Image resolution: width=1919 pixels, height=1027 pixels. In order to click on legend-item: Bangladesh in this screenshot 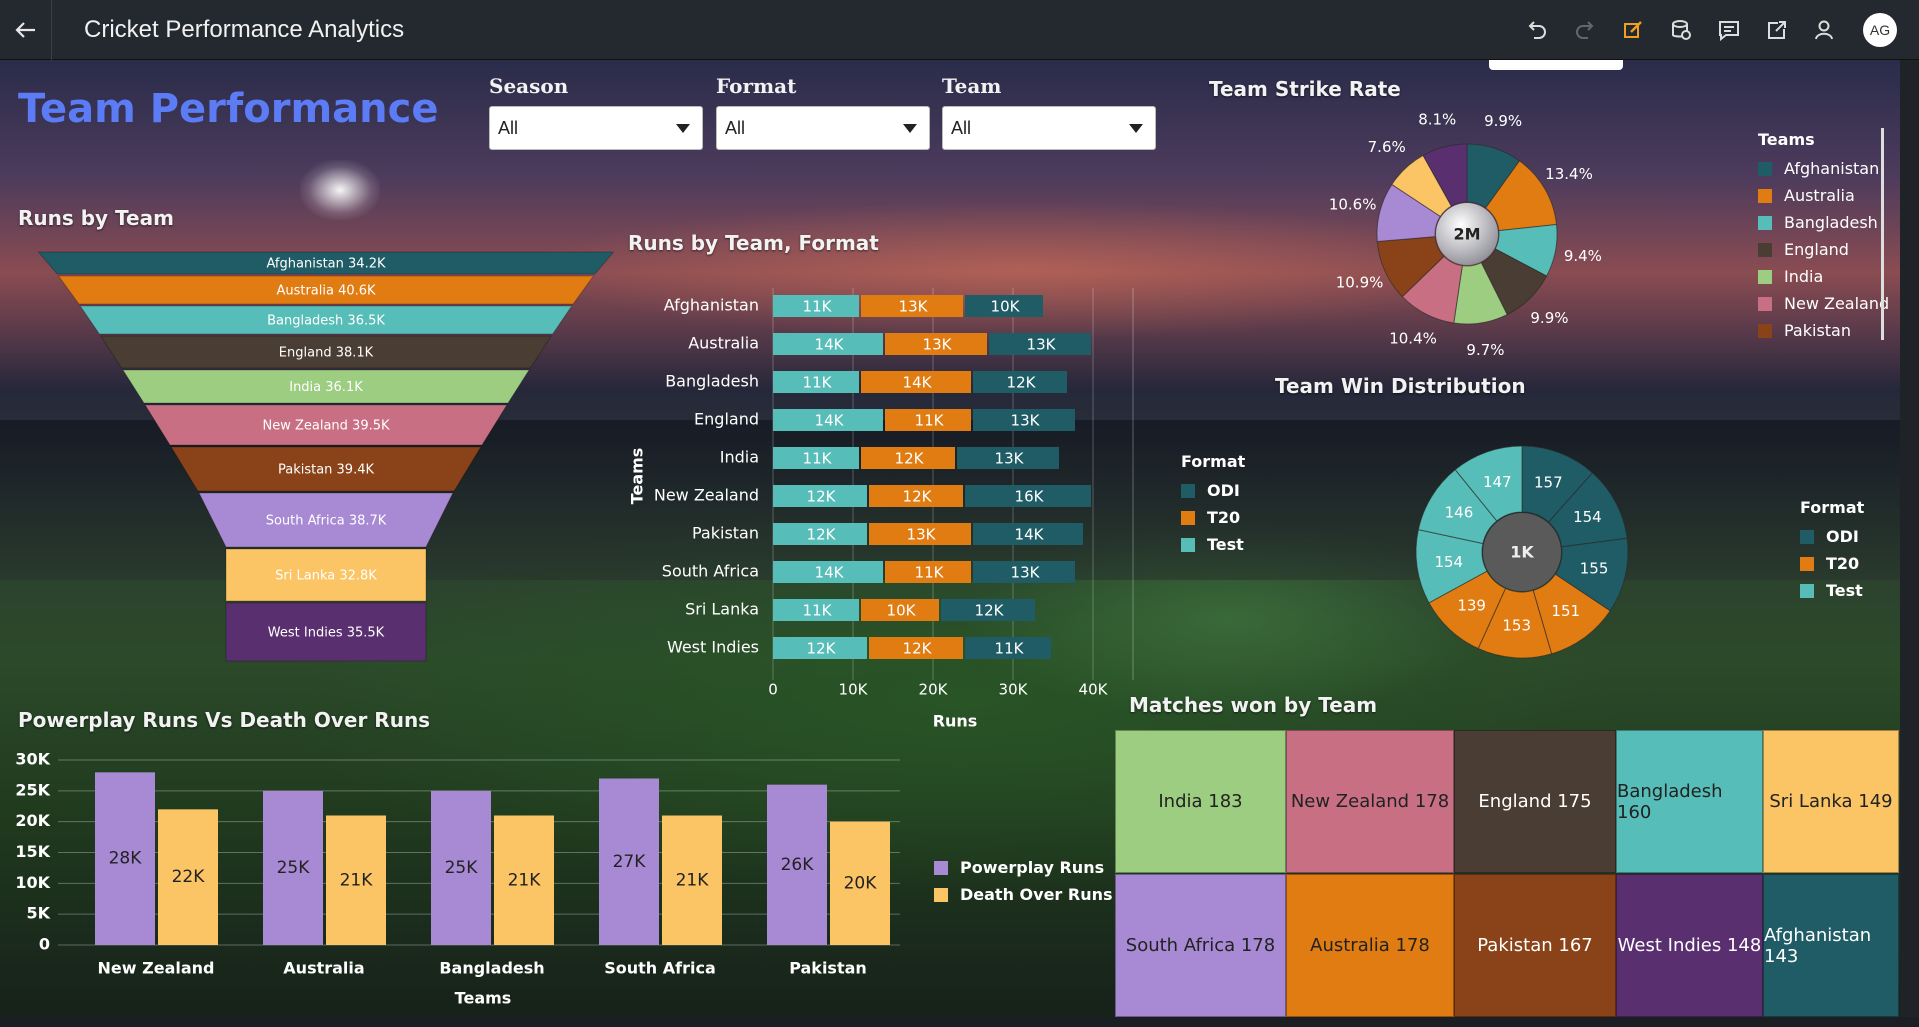, I will do `click(1823, 222)`.